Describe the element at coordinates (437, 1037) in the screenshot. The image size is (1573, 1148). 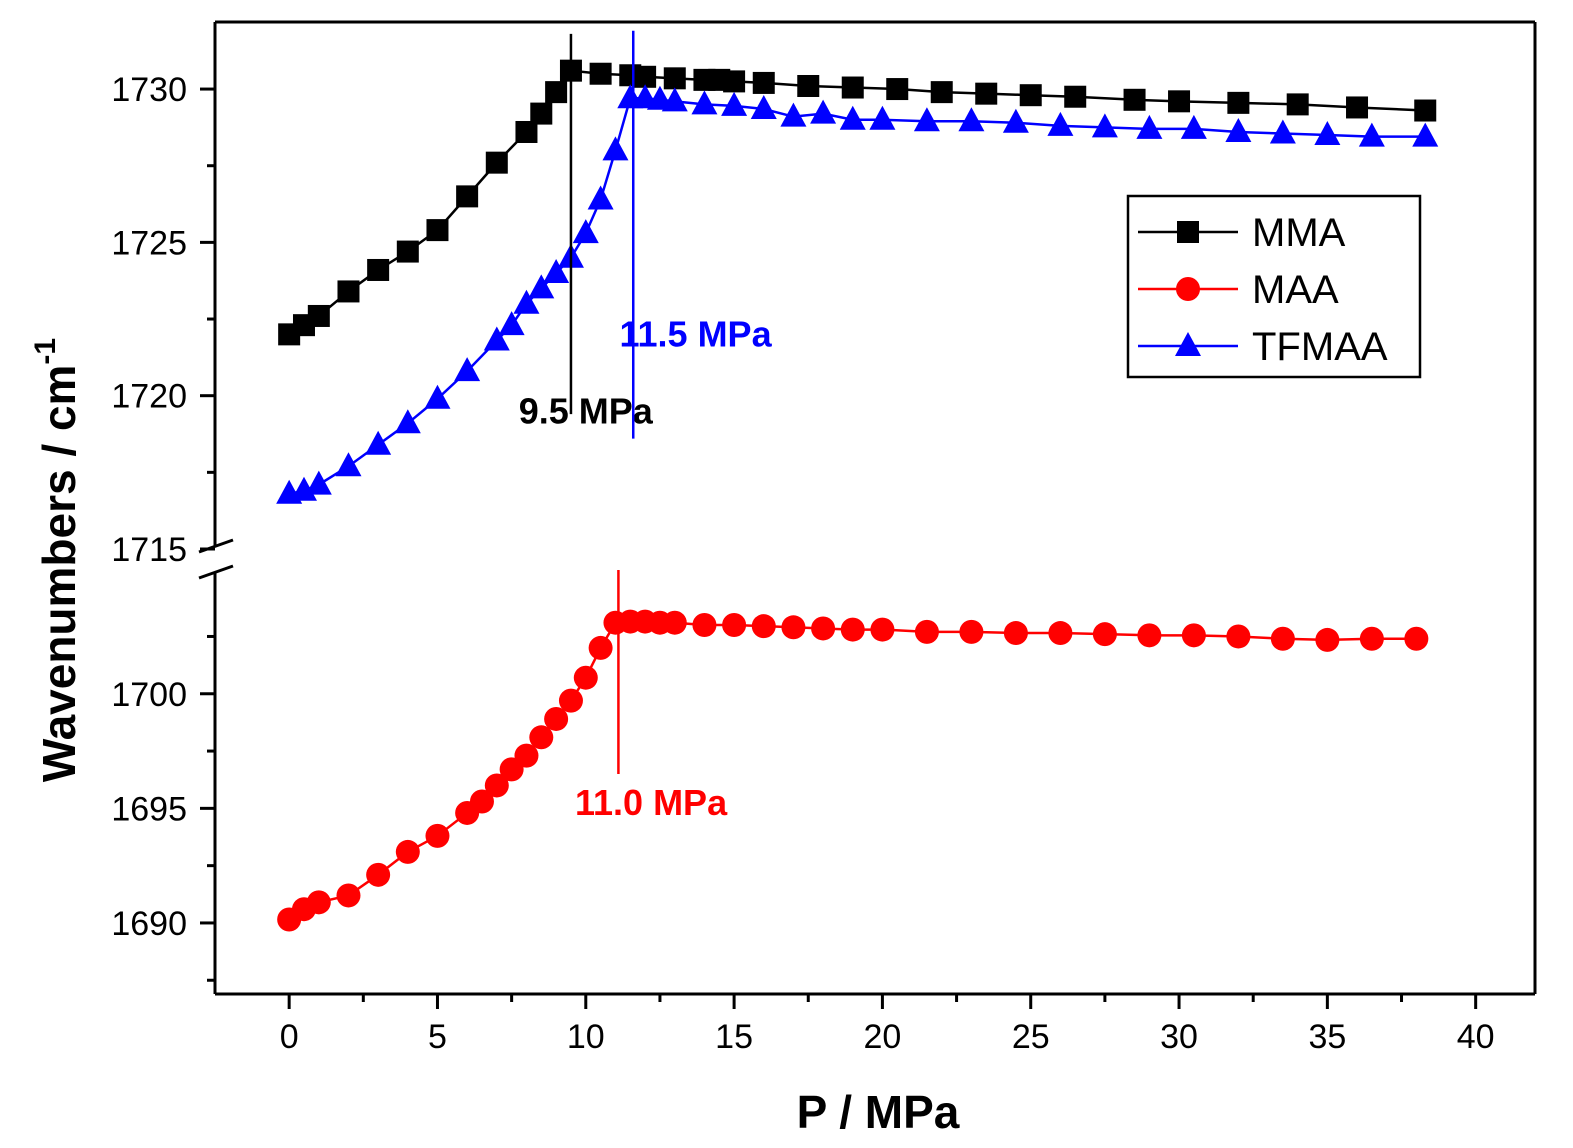
I see `x-tick-label: 5` at that location.